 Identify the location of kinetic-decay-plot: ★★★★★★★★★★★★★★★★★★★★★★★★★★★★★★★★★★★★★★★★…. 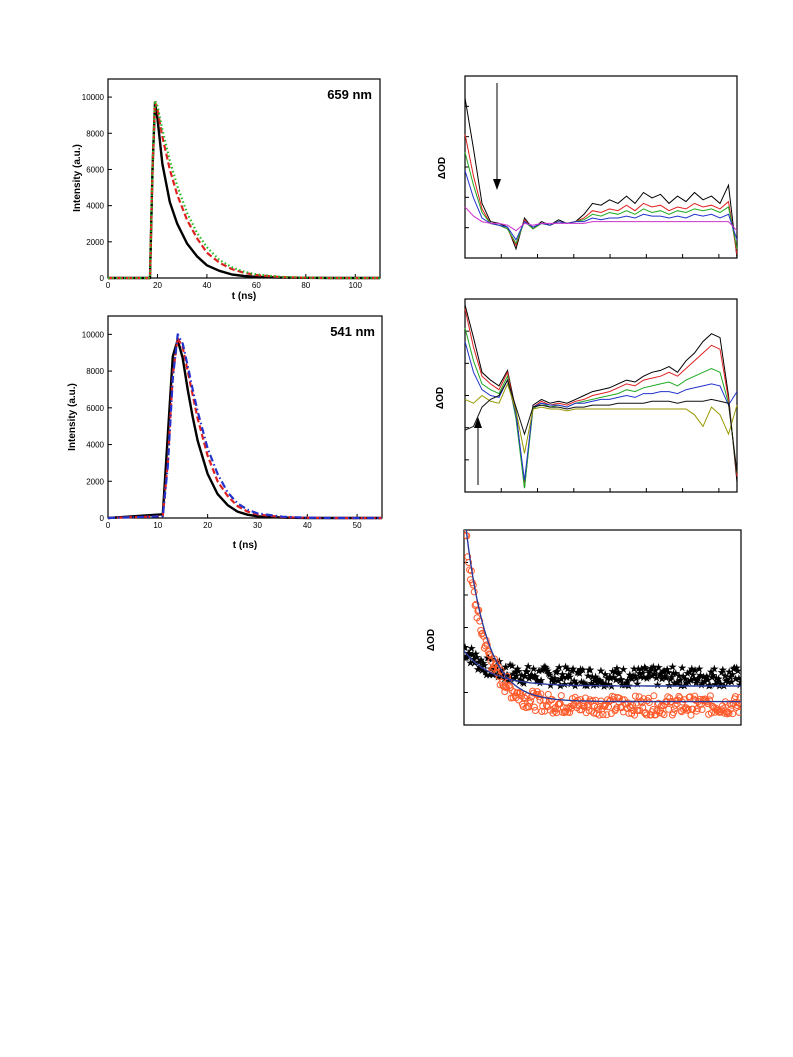
(585, 627).